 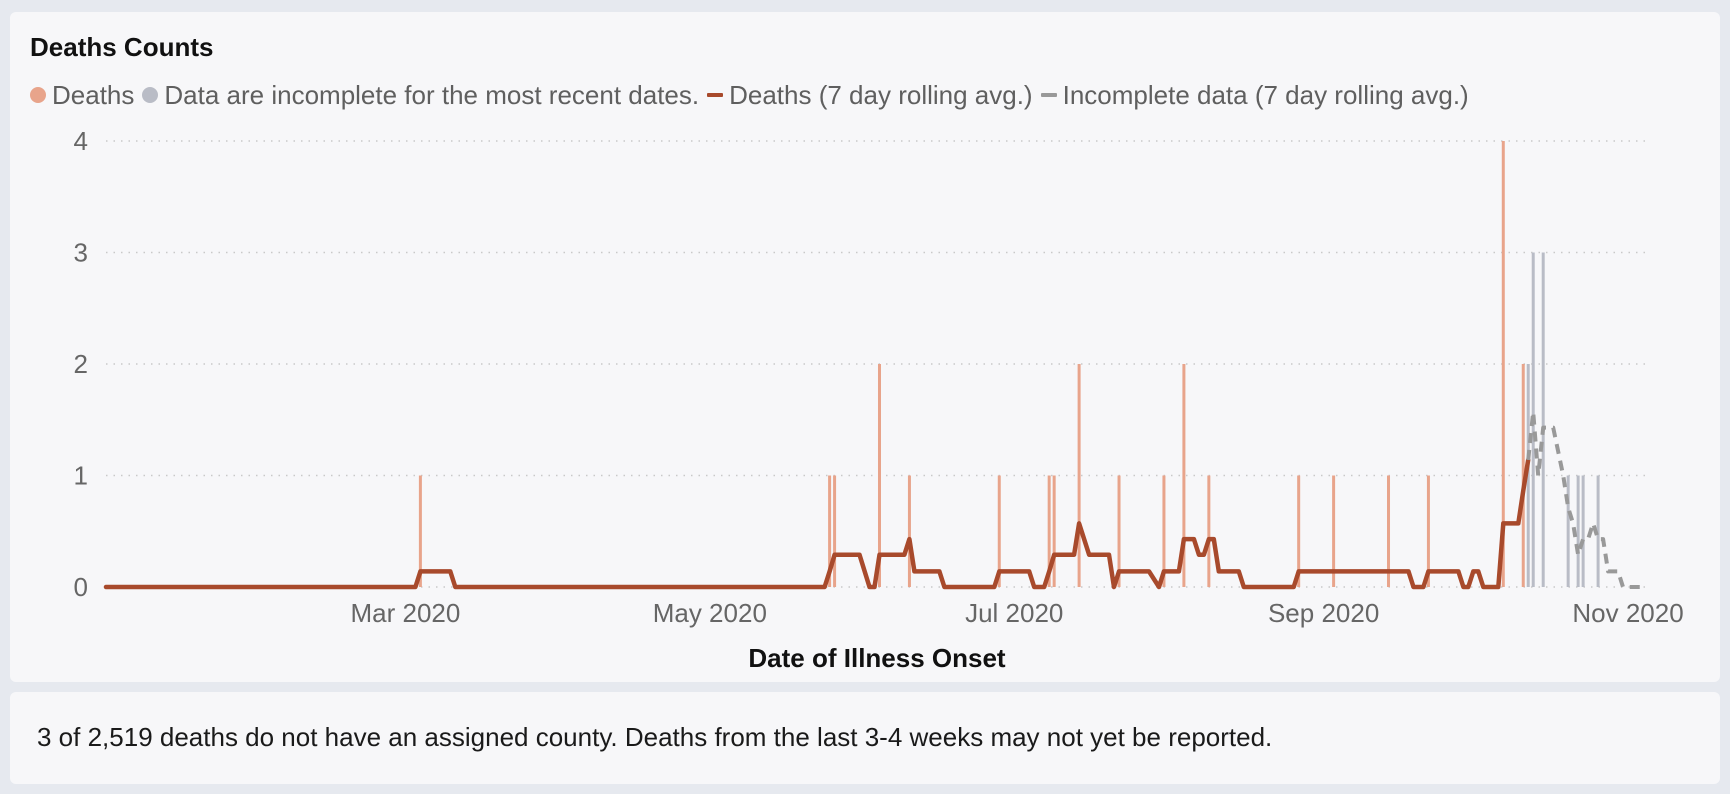 I want to click on legend-label: Deaths, so click(x=93, y=94).